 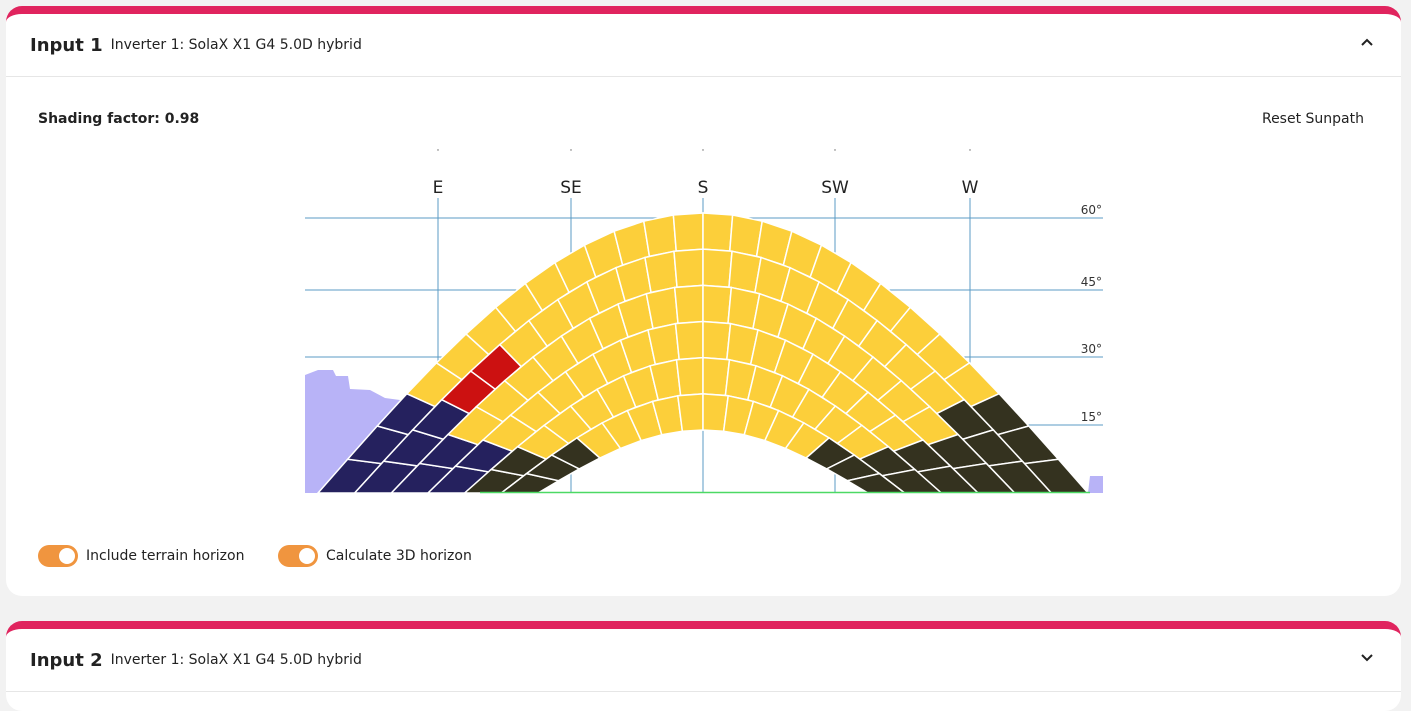 I want to click on panel-title: Input 1, so click(x=66, y=45).